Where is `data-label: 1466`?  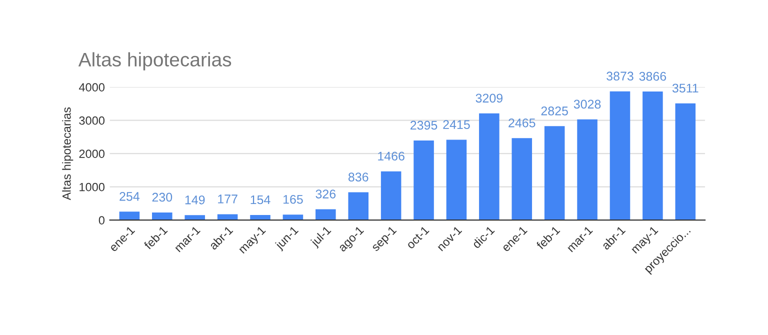
data-label: 1466 is located at coordinates (391, 156).